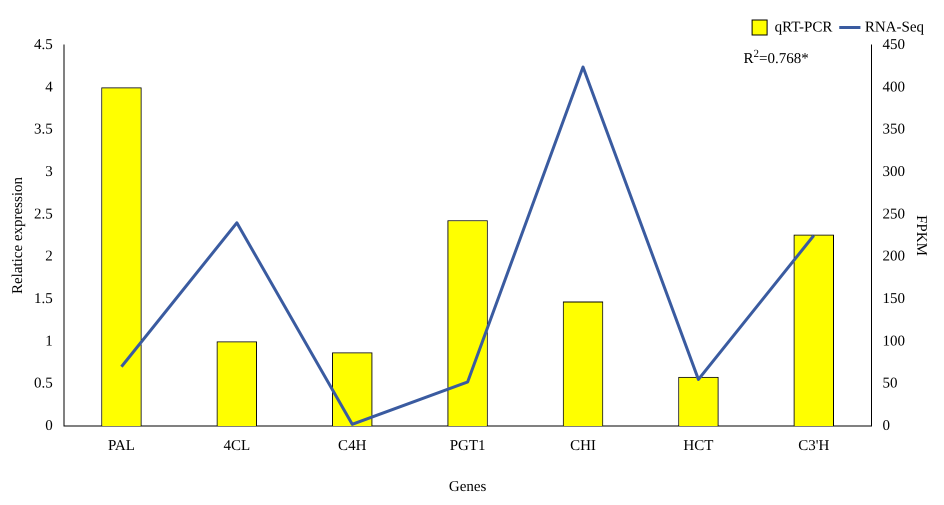 This screenshot has width=944, height=505. Describe the element at coordinates (886, 426) in the screenshot. I see `y2-tick-label: 0` at that location.